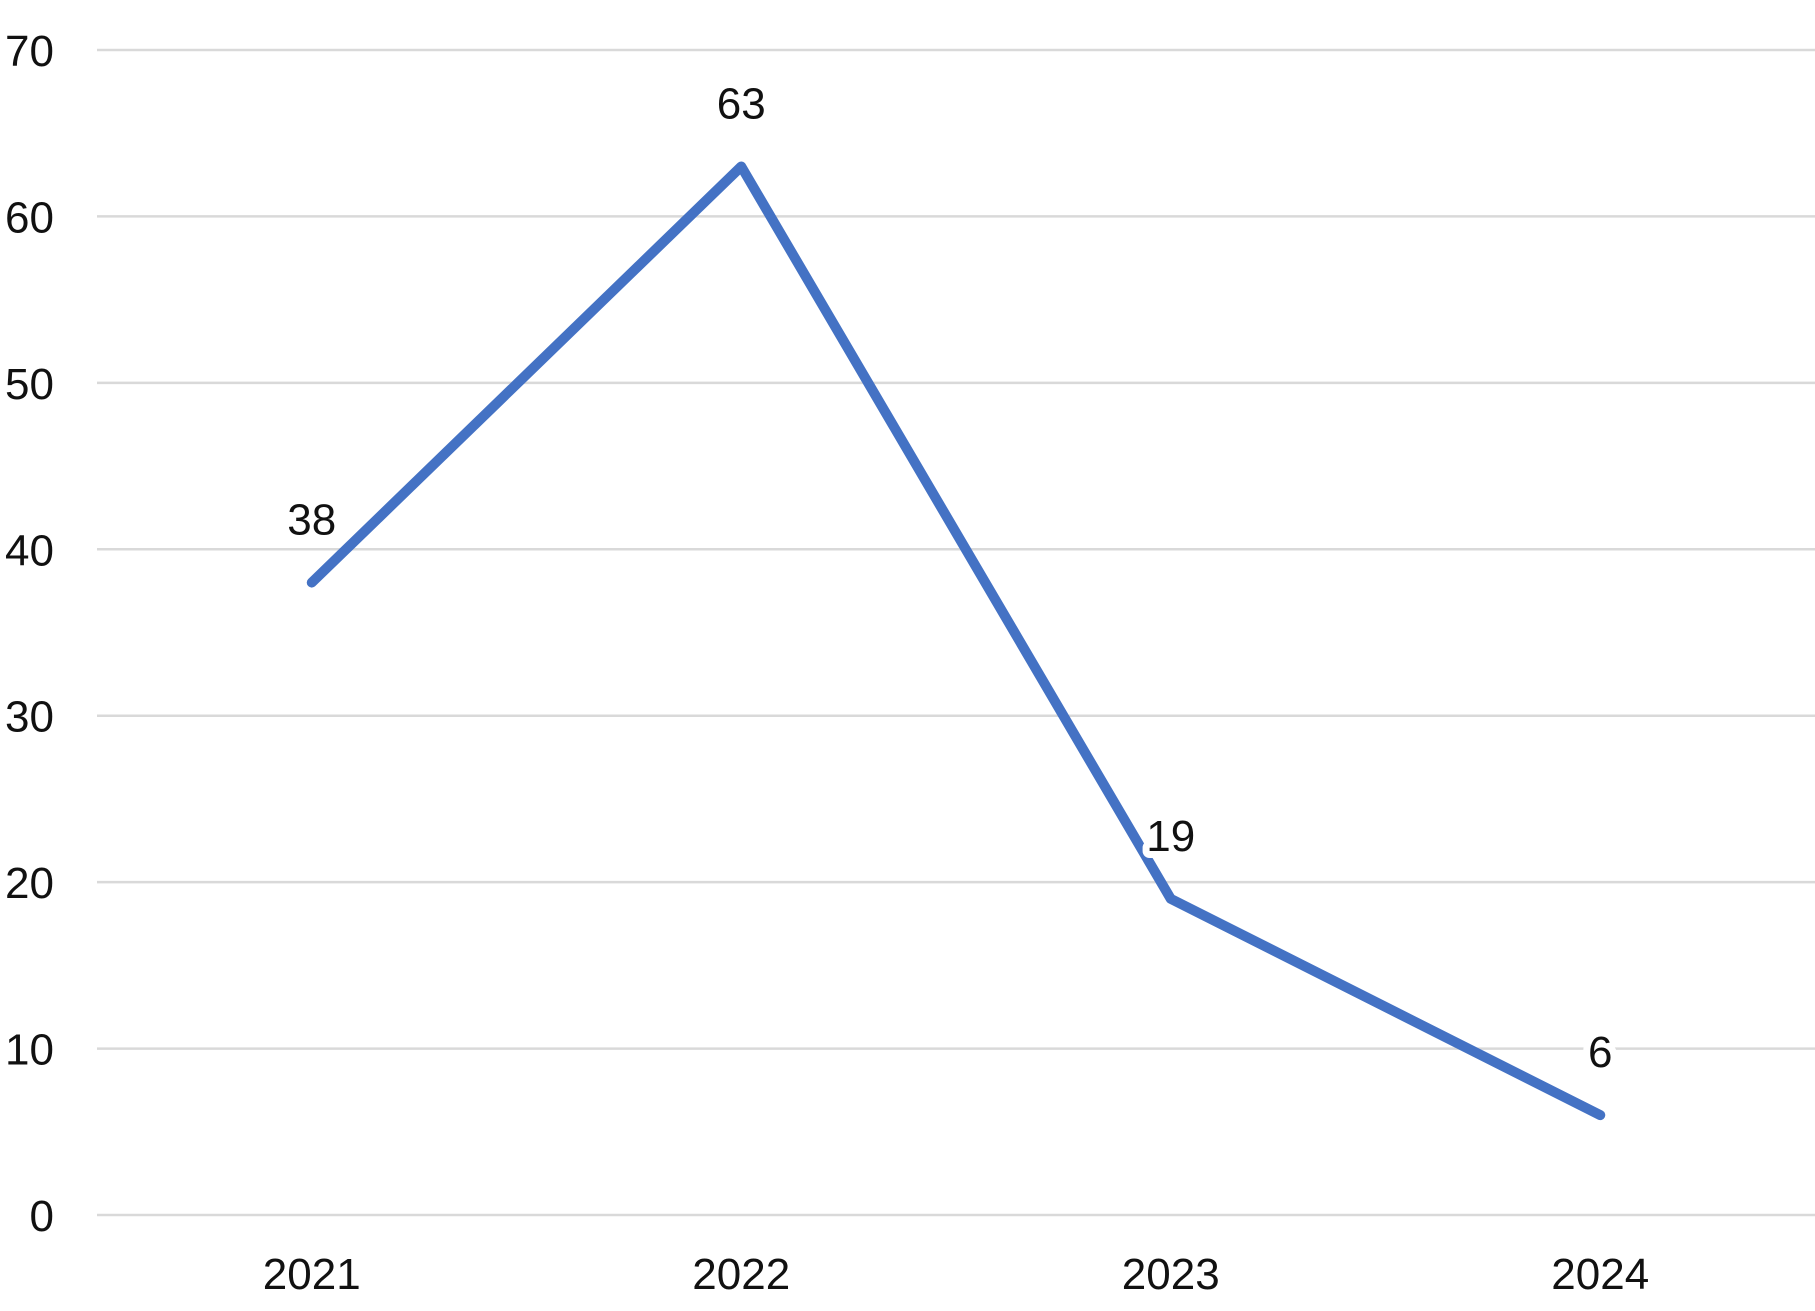 This screenshot has width=1815, height=1311. I want to click on x-tick-label: 2023, so click(1171, 1274).